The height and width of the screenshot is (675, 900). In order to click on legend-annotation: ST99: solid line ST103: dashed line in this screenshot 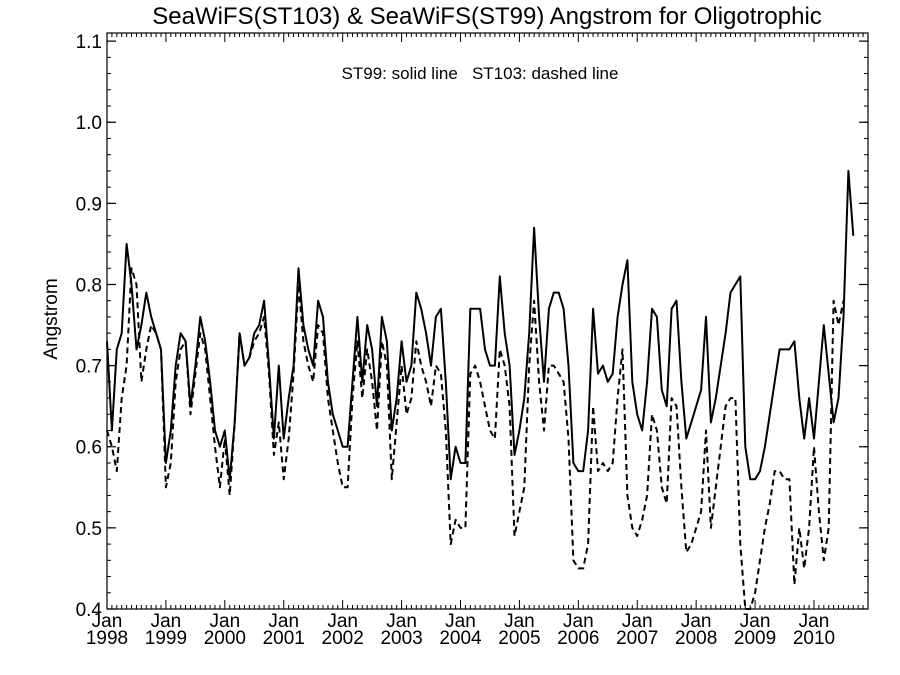, I will do `click(480, 73)`.